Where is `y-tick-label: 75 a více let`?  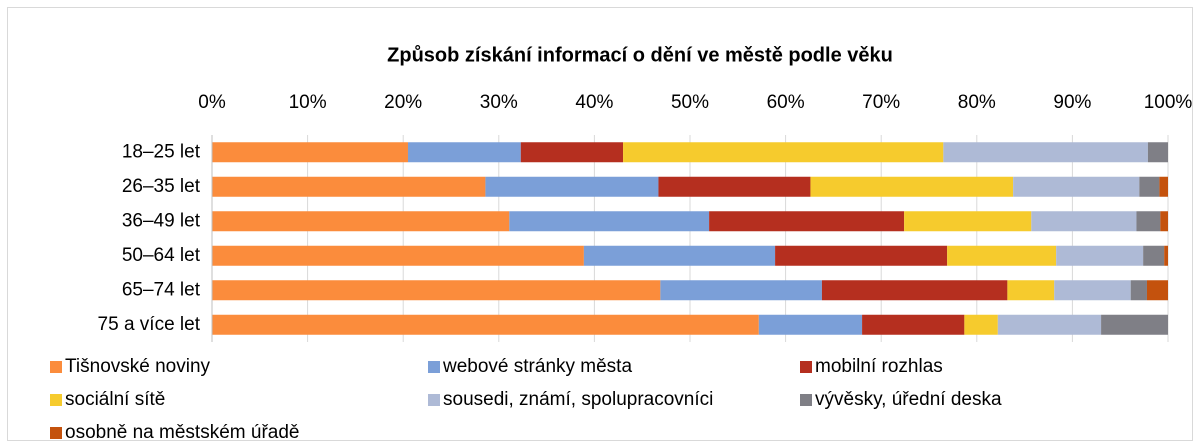
y-tick-label: 75 a více let is located at coordinates (149, 324).